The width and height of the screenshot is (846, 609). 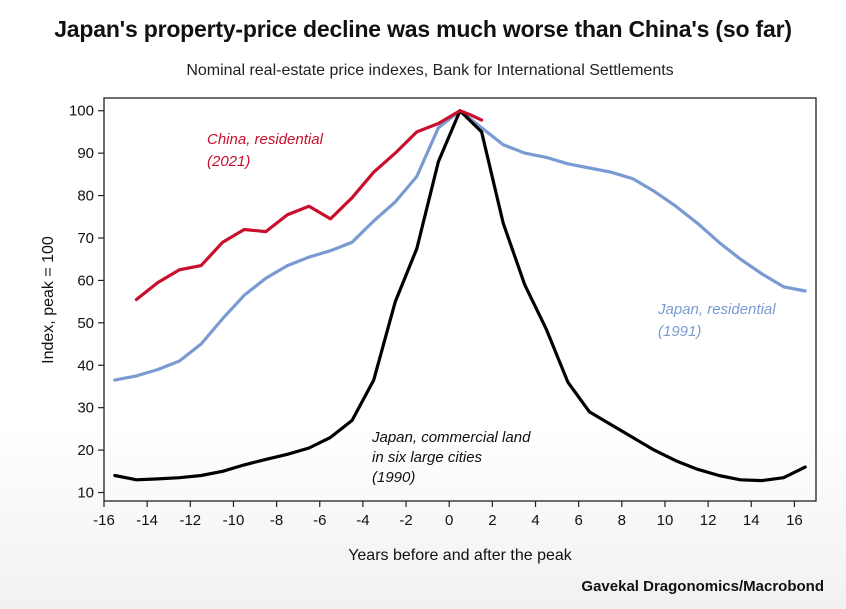 What do you see at coordinates (276, 520) in the screenshot?
I see `x-tick-label: -8` at bounding box center [276, 520].